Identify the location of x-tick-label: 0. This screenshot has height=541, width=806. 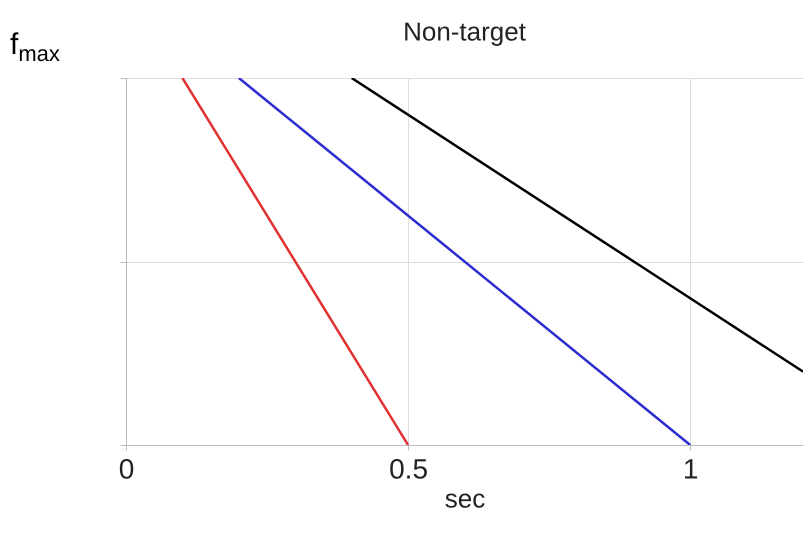
(126, 469).